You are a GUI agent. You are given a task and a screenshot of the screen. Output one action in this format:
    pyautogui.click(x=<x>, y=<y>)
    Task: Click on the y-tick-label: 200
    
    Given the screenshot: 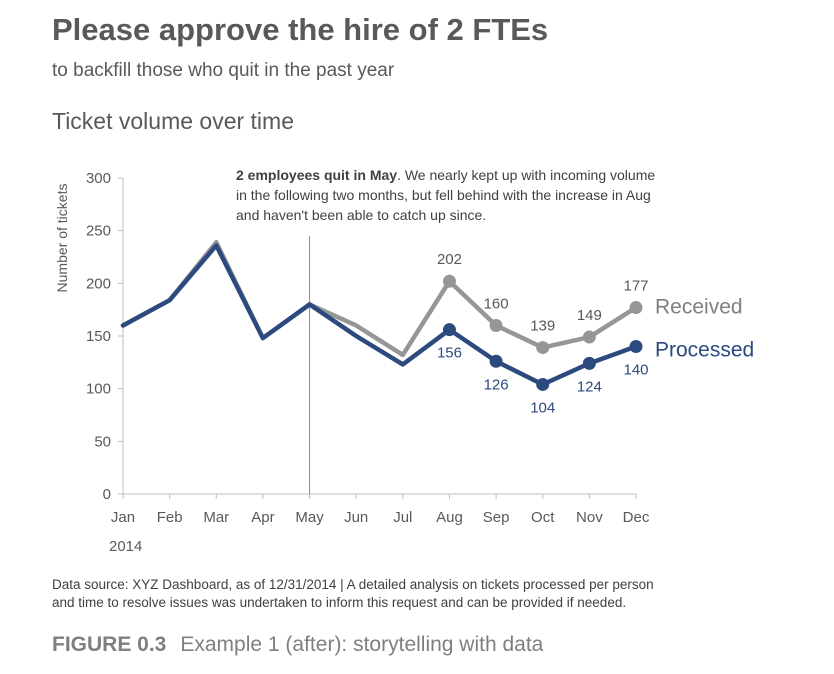 What is the action you would take?
    pyautogui.click(x=98, y=283)
    